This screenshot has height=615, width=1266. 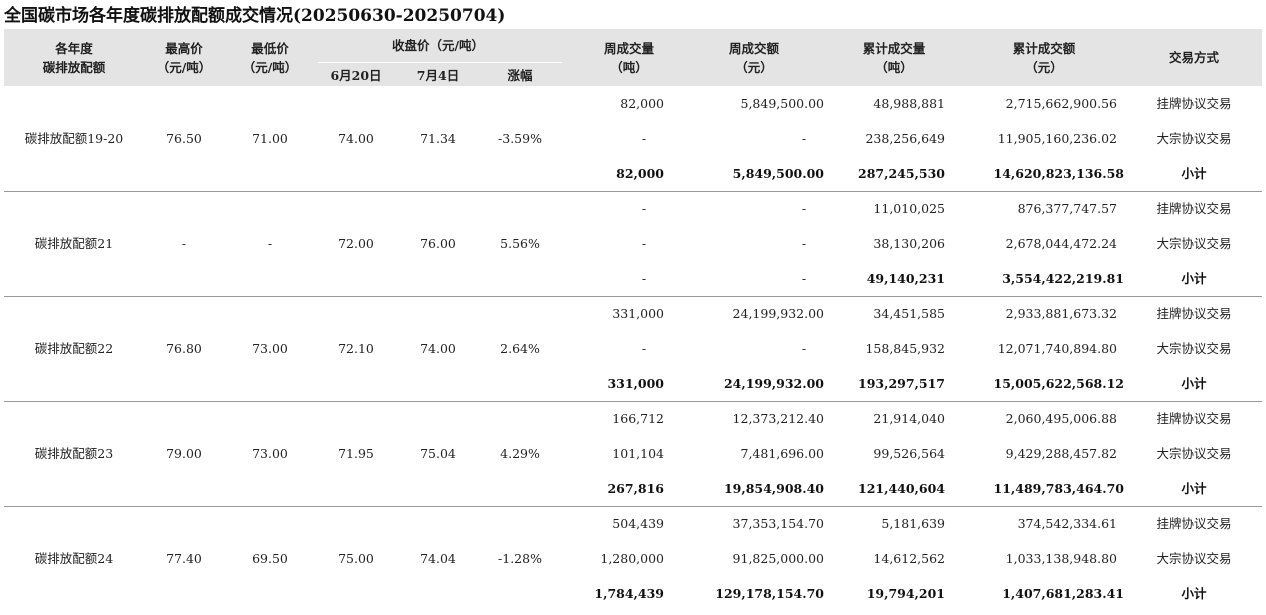 What do you see at coordinates (74, 243) in the screenshot?
I see `allowance-name: 碳排放配额21` at bounding box center [74, 243].